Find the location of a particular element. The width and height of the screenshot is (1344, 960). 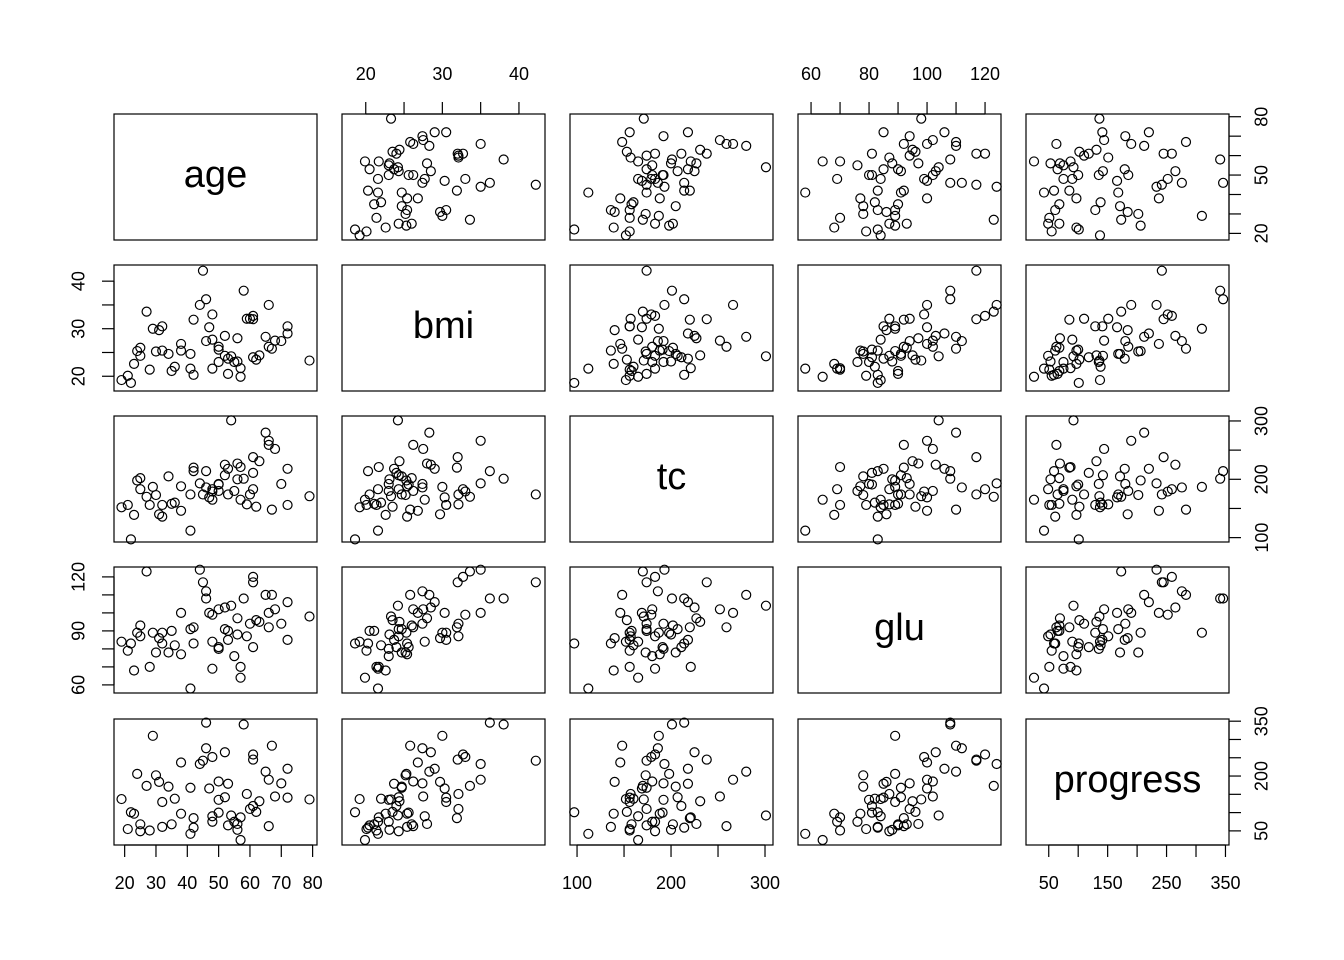

y-tick-label: 200 is located at coordinates (1262, 776).